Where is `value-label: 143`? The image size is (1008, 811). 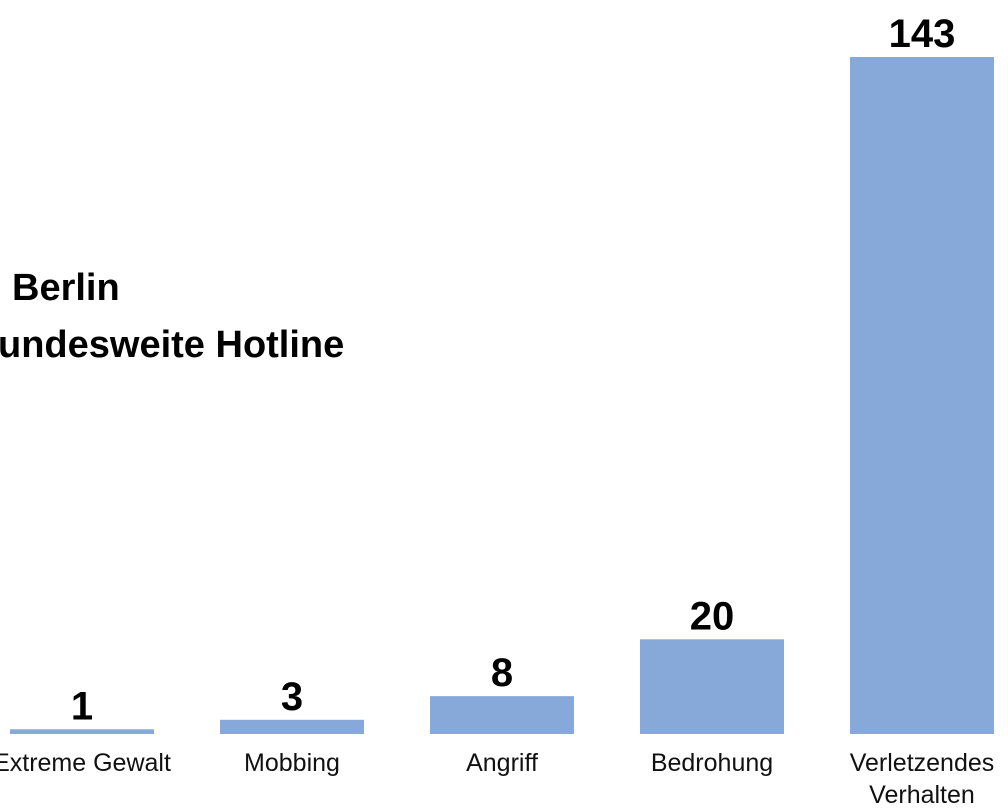 value-label: 143 is located at coordinates (922, 34).